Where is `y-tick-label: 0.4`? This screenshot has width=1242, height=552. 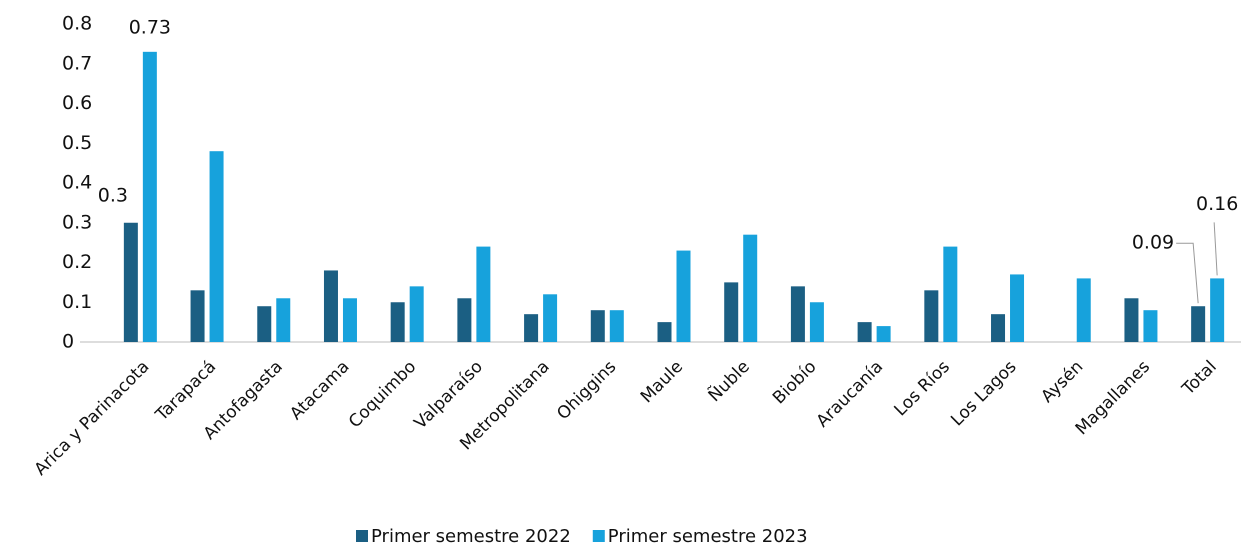
y-tick-label: 0.4 is located at coordinates (77, 183).